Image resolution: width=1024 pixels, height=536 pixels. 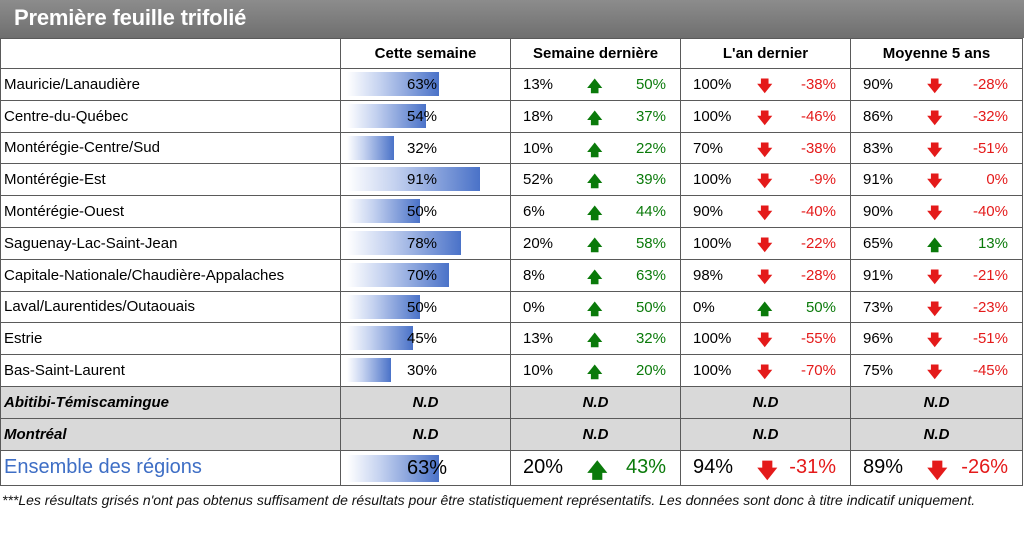 I want to click on moyenne-5-ans-value: 90%, so click(x=878, y=84).